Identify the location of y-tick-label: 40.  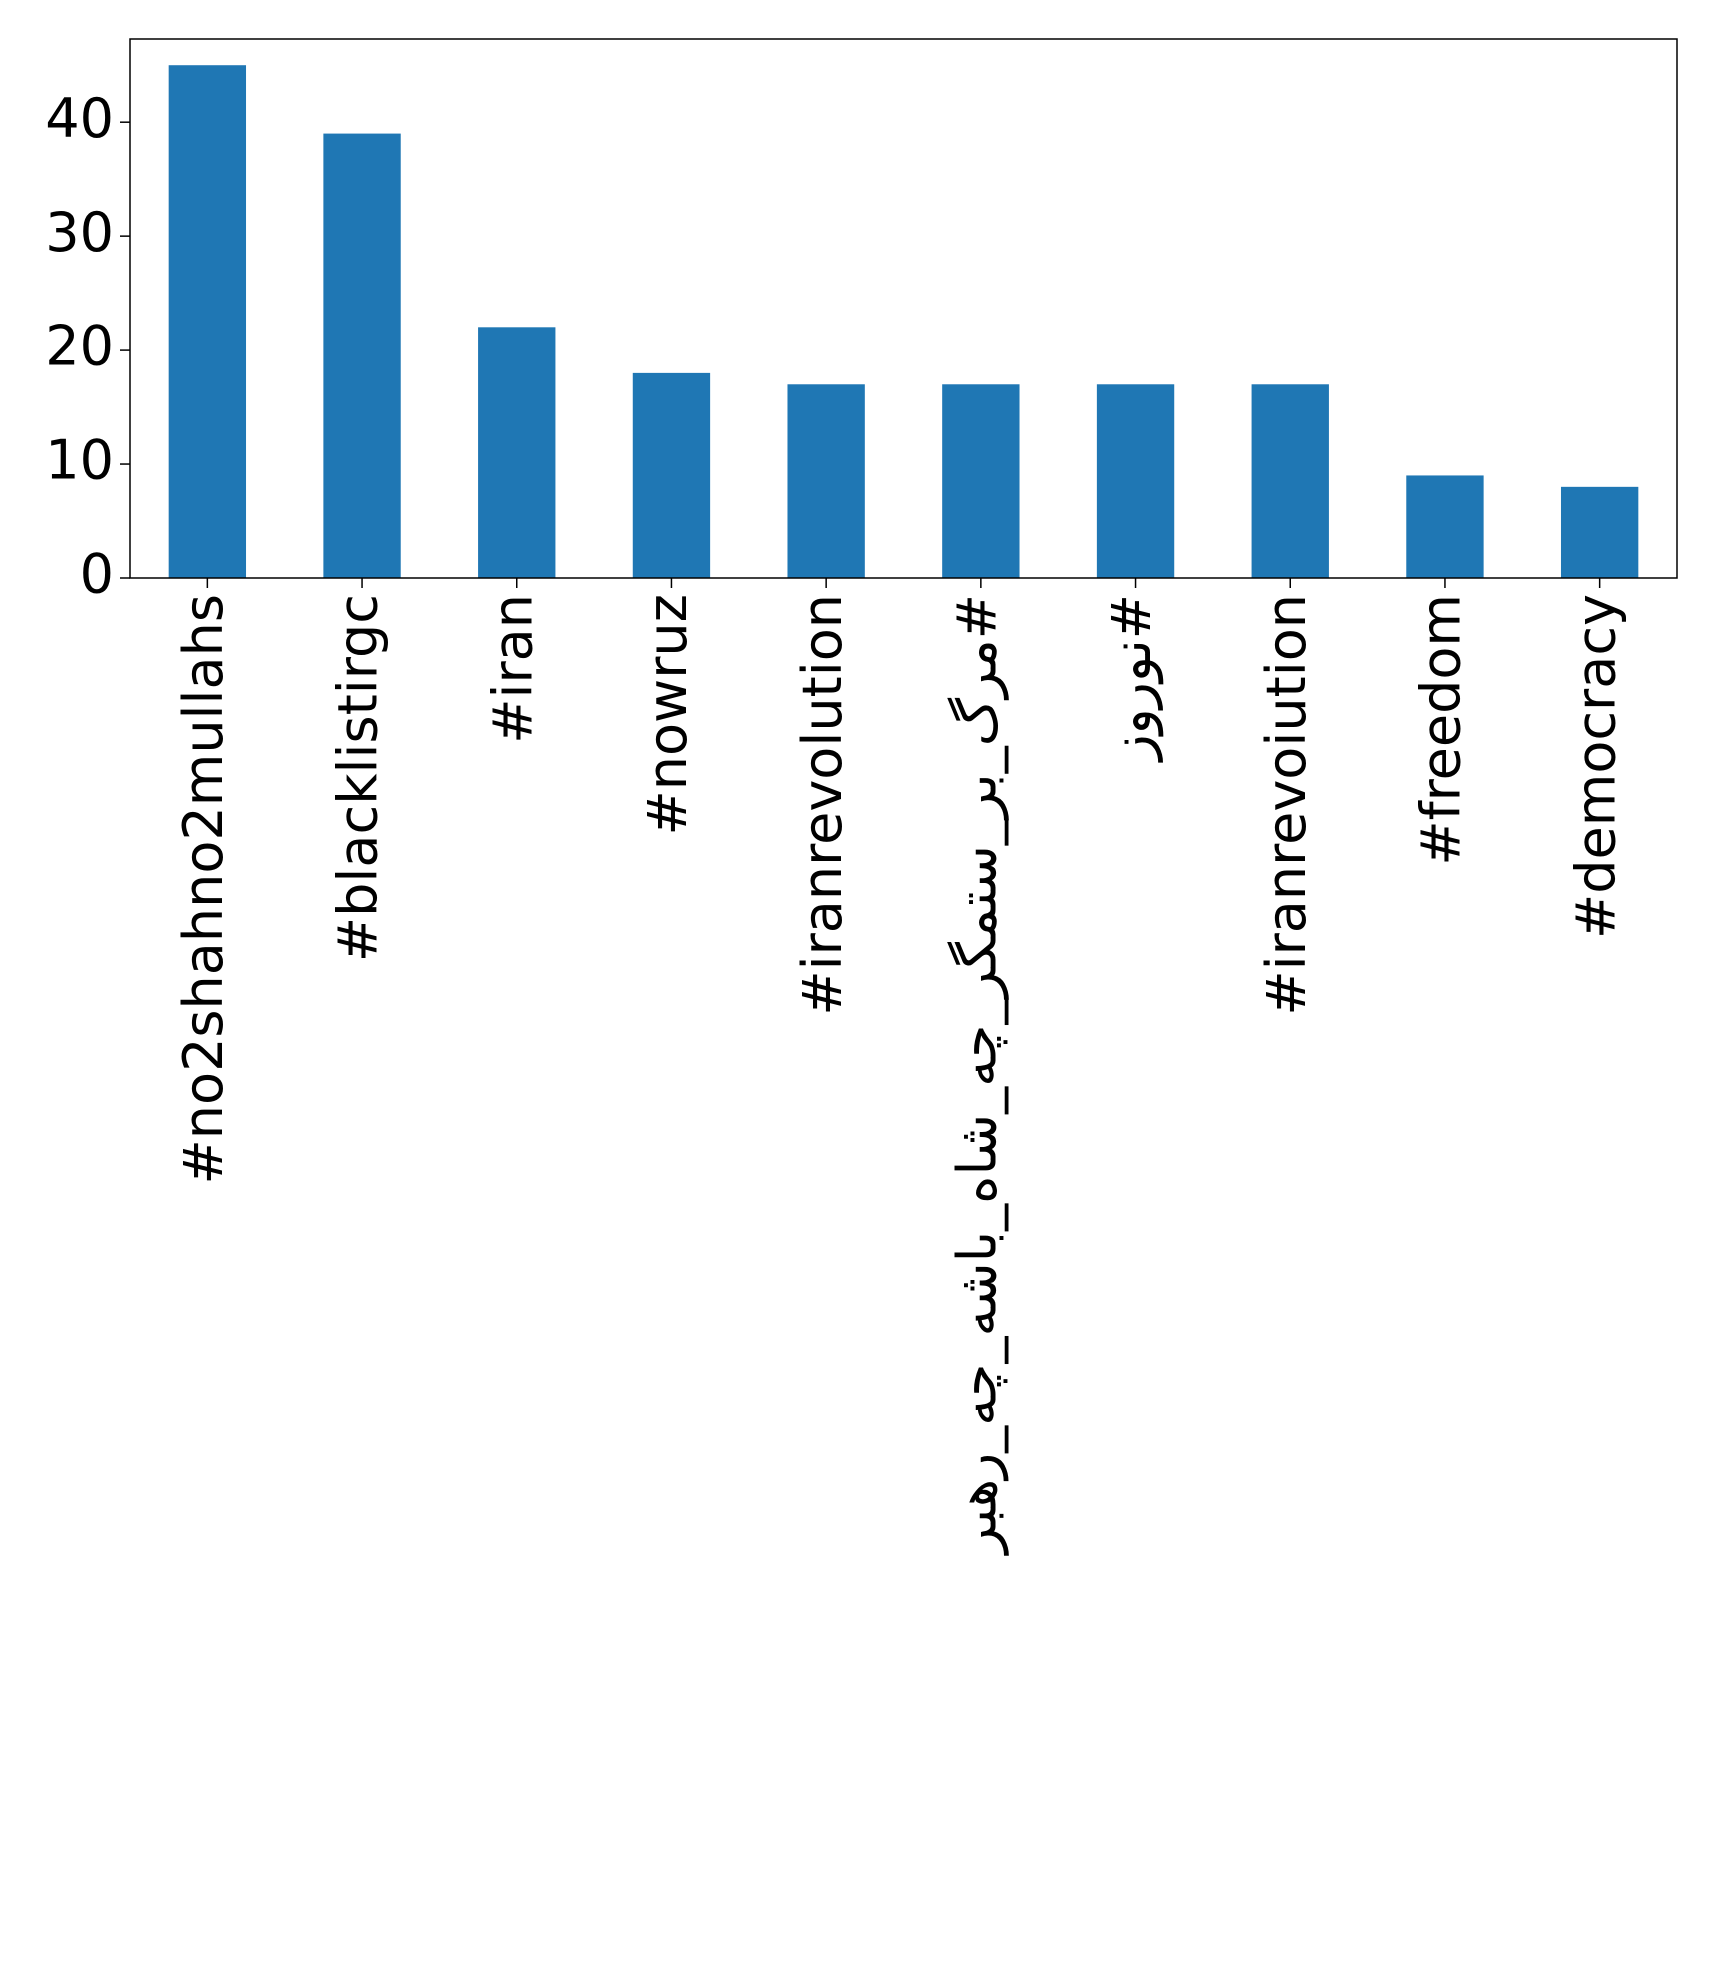
(79, 118).